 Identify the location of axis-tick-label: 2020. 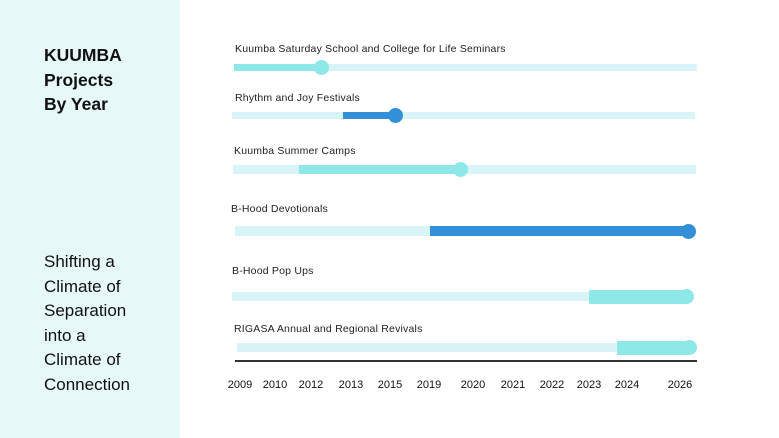
(473, 385).